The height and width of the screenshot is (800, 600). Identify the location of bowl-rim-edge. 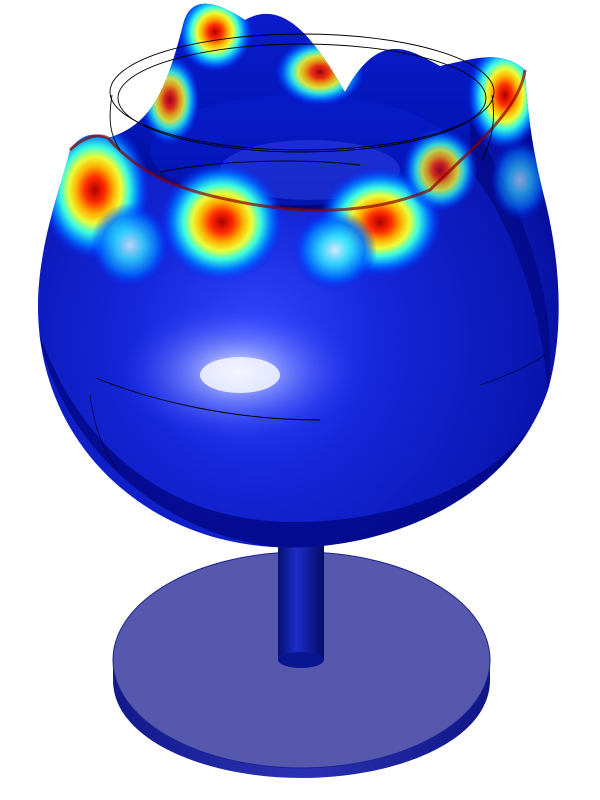
(297, 140).